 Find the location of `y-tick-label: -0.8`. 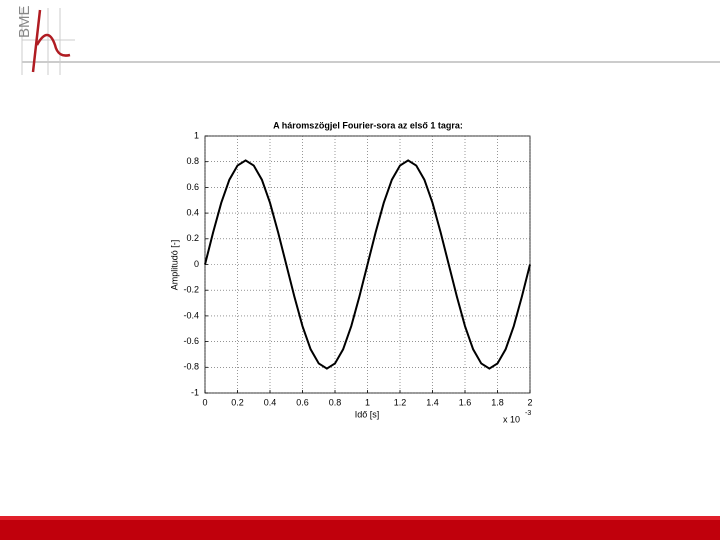

y-tick-label: -0.8 is located at coordinates (191, 367).